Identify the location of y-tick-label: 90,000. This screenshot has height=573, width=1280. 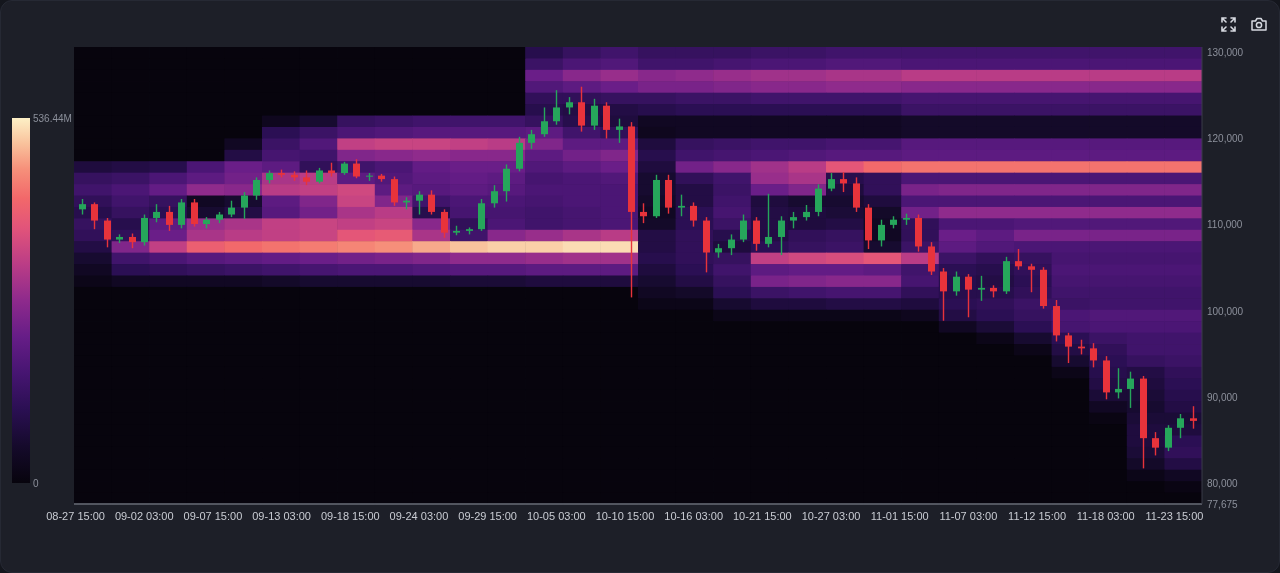
(1223, 398).